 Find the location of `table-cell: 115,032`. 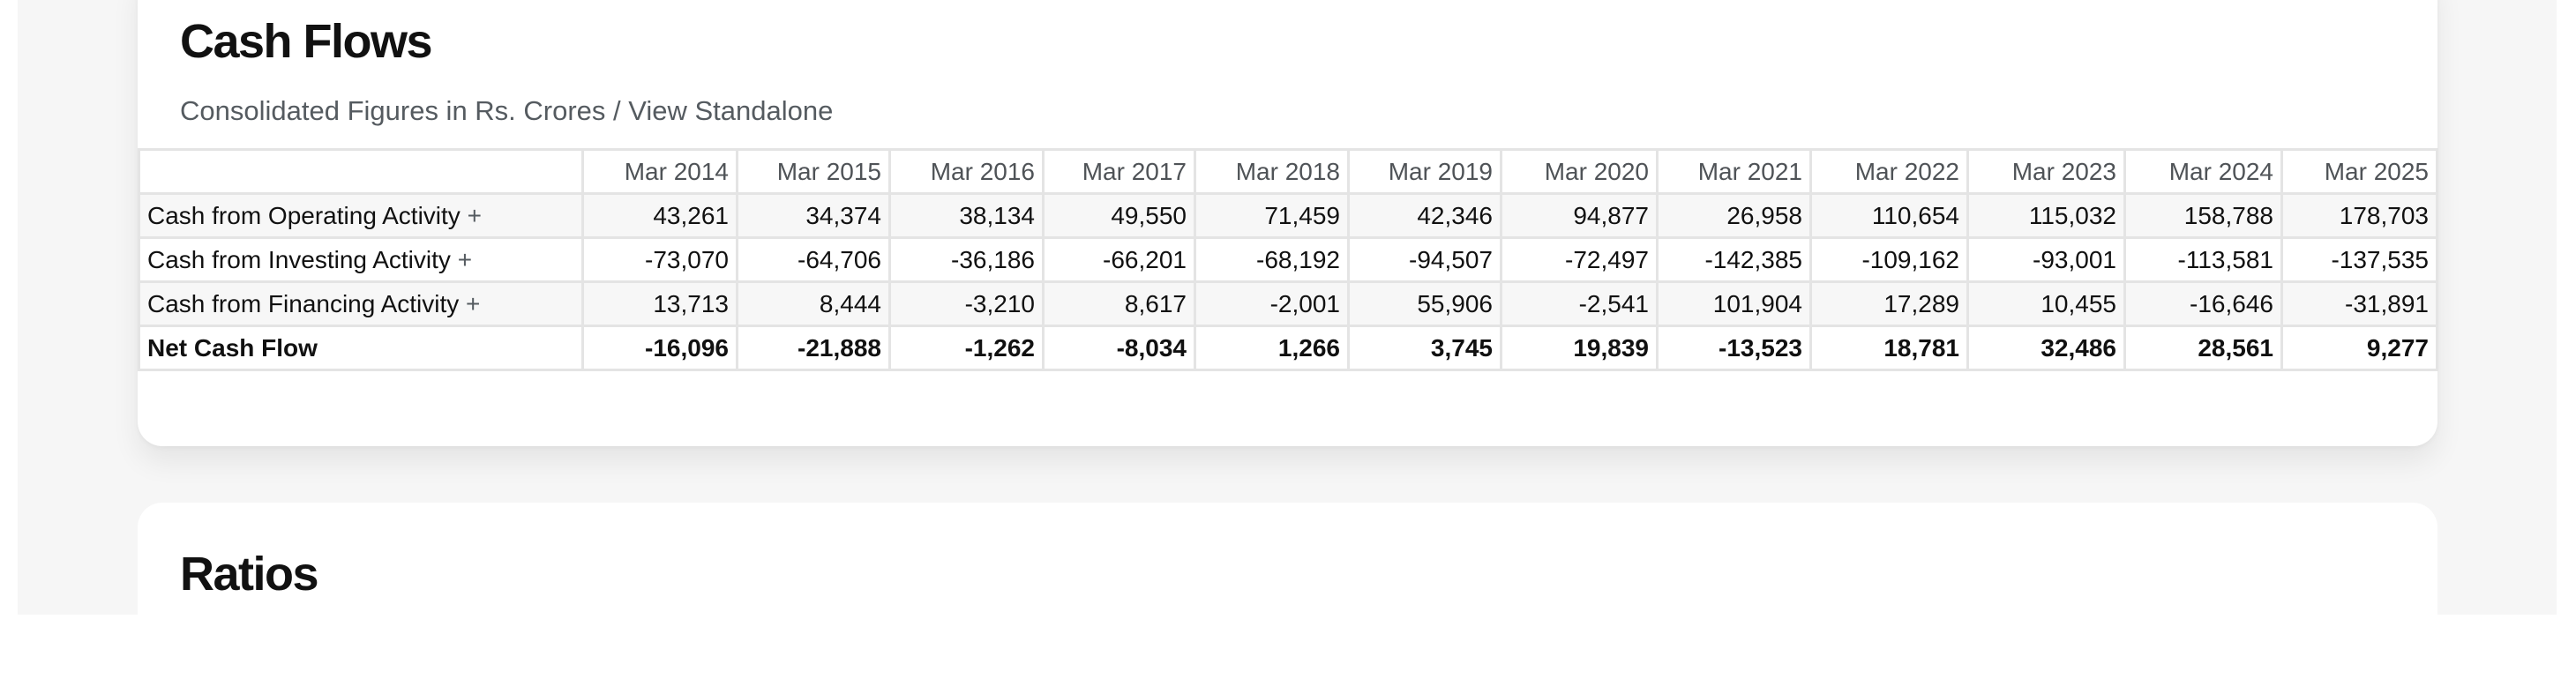

table-cell: 115,032 is located at coordinates (2046, 215).